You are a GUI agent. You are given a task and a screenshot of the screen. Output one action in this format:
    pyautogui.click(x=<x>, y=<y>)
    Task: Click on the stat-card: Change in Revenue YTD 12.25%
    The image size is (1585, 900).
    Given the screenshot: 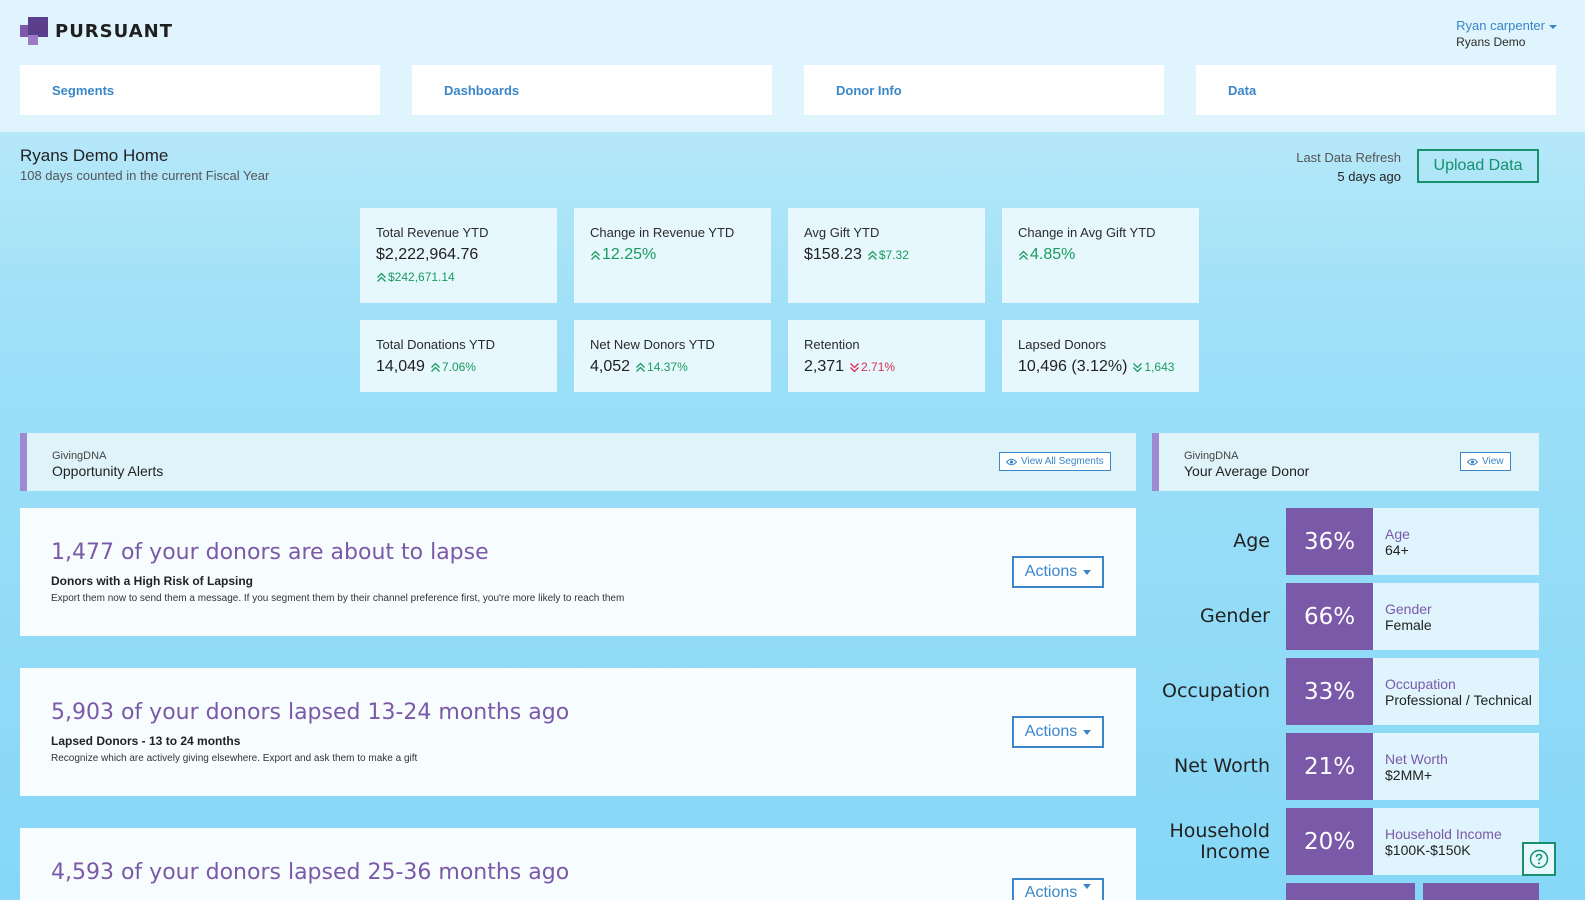 What is the action you would take?
    pyautogui.click(x=672, y=255)
    